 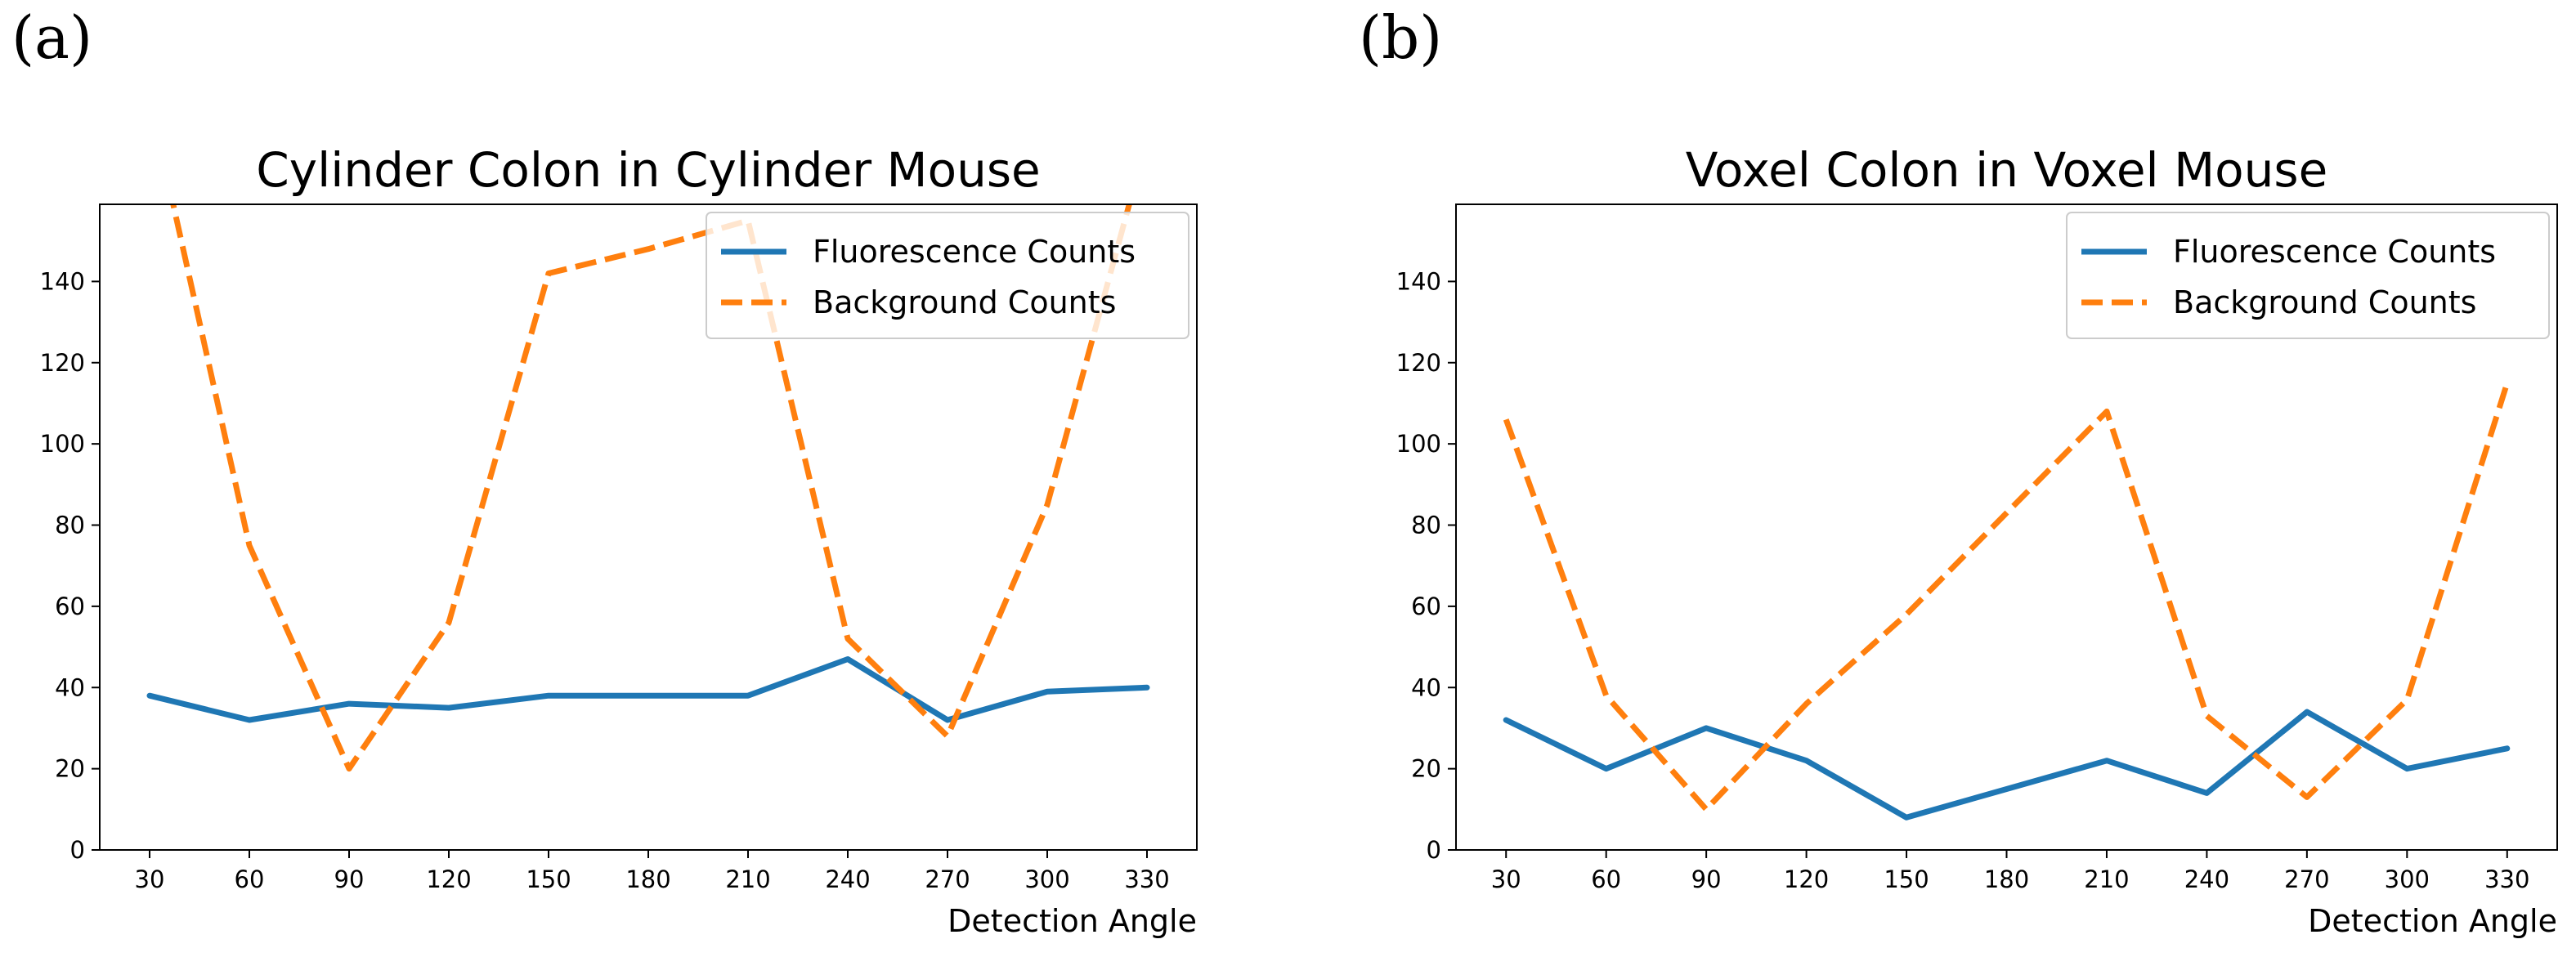 What do you see at coordinates (1401, 37) in the screenshot?
I see `panel-label-b: (b)` at bounding box center [1401, 37].